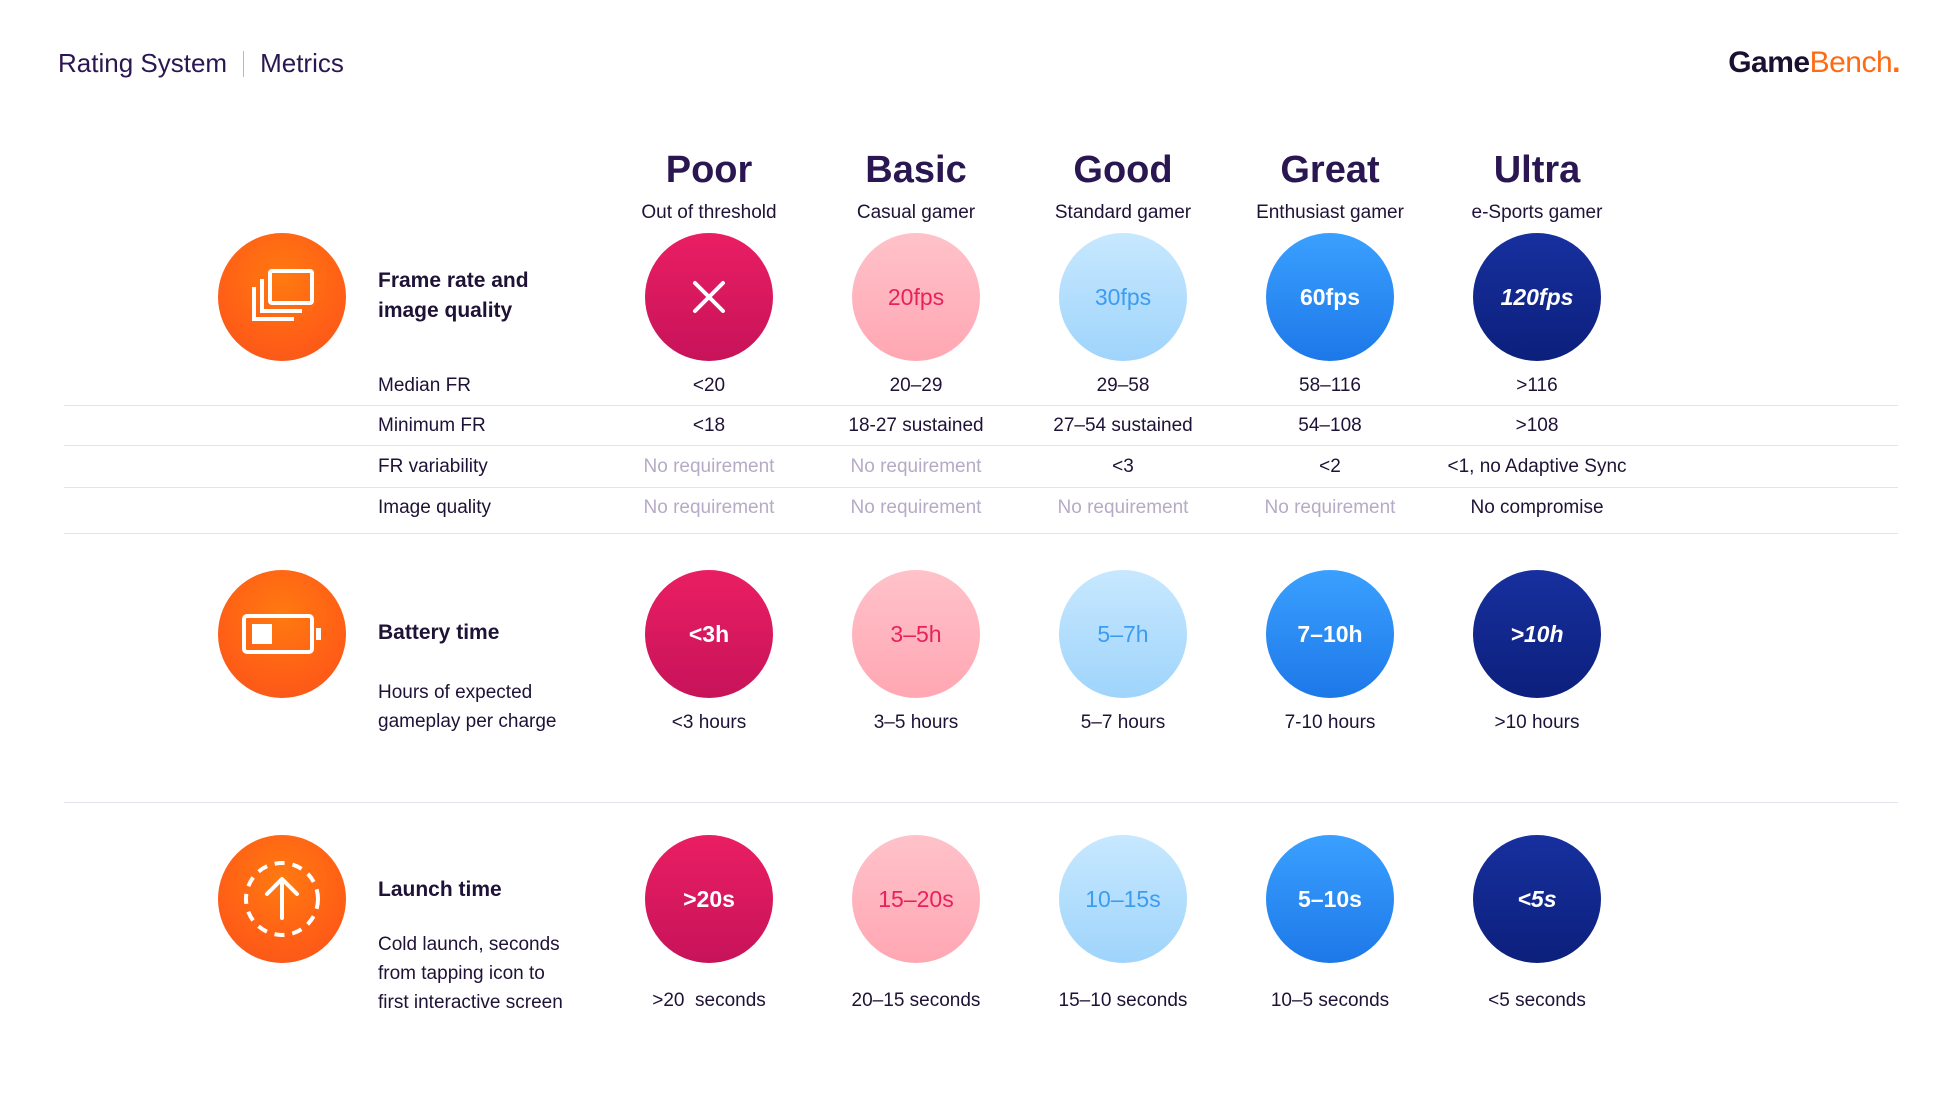 This screenshot has height=1094, width=1954. What do you see at coordinates (709, 1000) in the screenshot?
I see `launch-caption: >20 seconds` at bounding box center [709, 1000].